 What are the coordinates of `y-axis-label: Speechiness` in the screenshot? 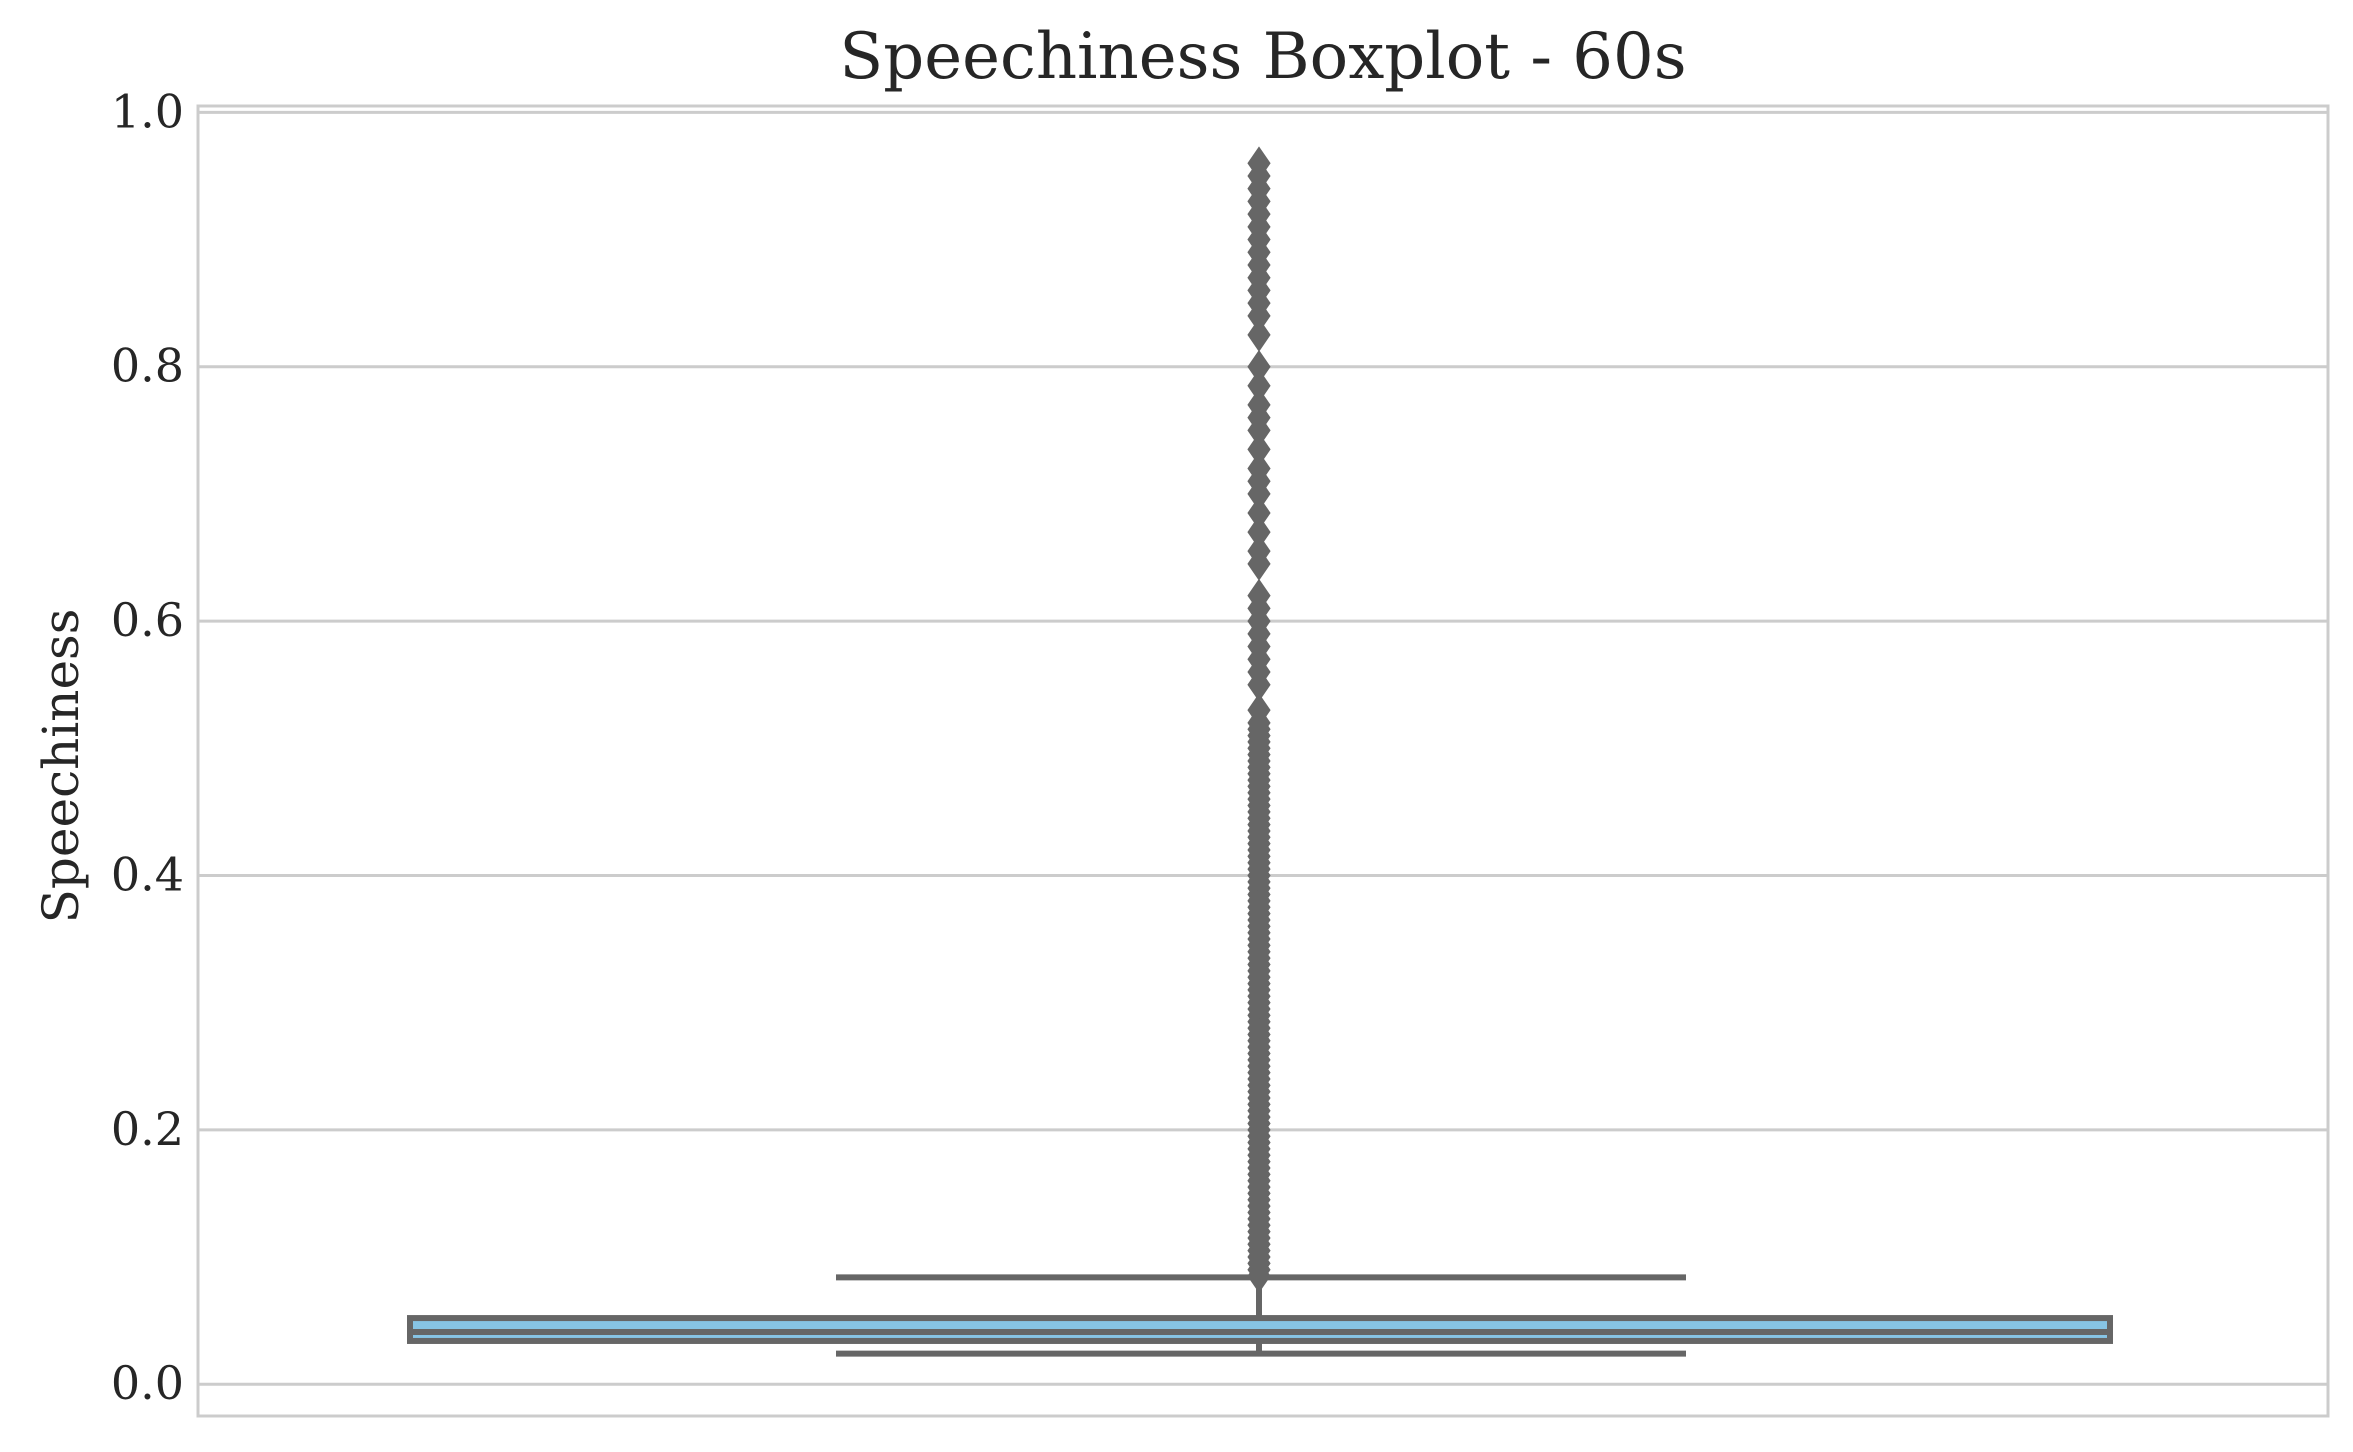 It's located at (61, 766).